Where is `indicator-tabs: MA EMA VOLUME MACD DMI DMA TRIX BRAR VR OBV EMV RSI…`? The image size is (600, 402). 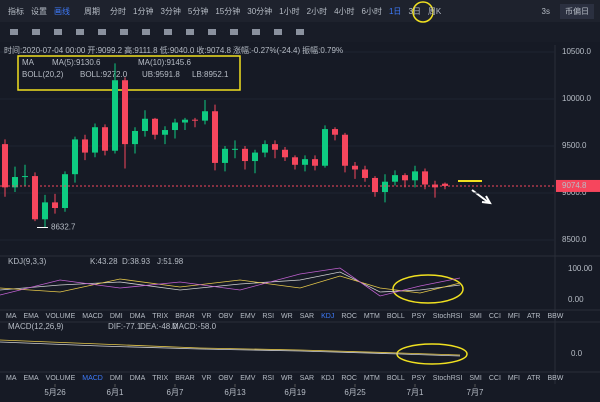
indicator-tabs: MA EMA VOLUME MACD DMI DMA TRIX BRAR VR OBV EMV RSI… is located at coordinates (288, 316).